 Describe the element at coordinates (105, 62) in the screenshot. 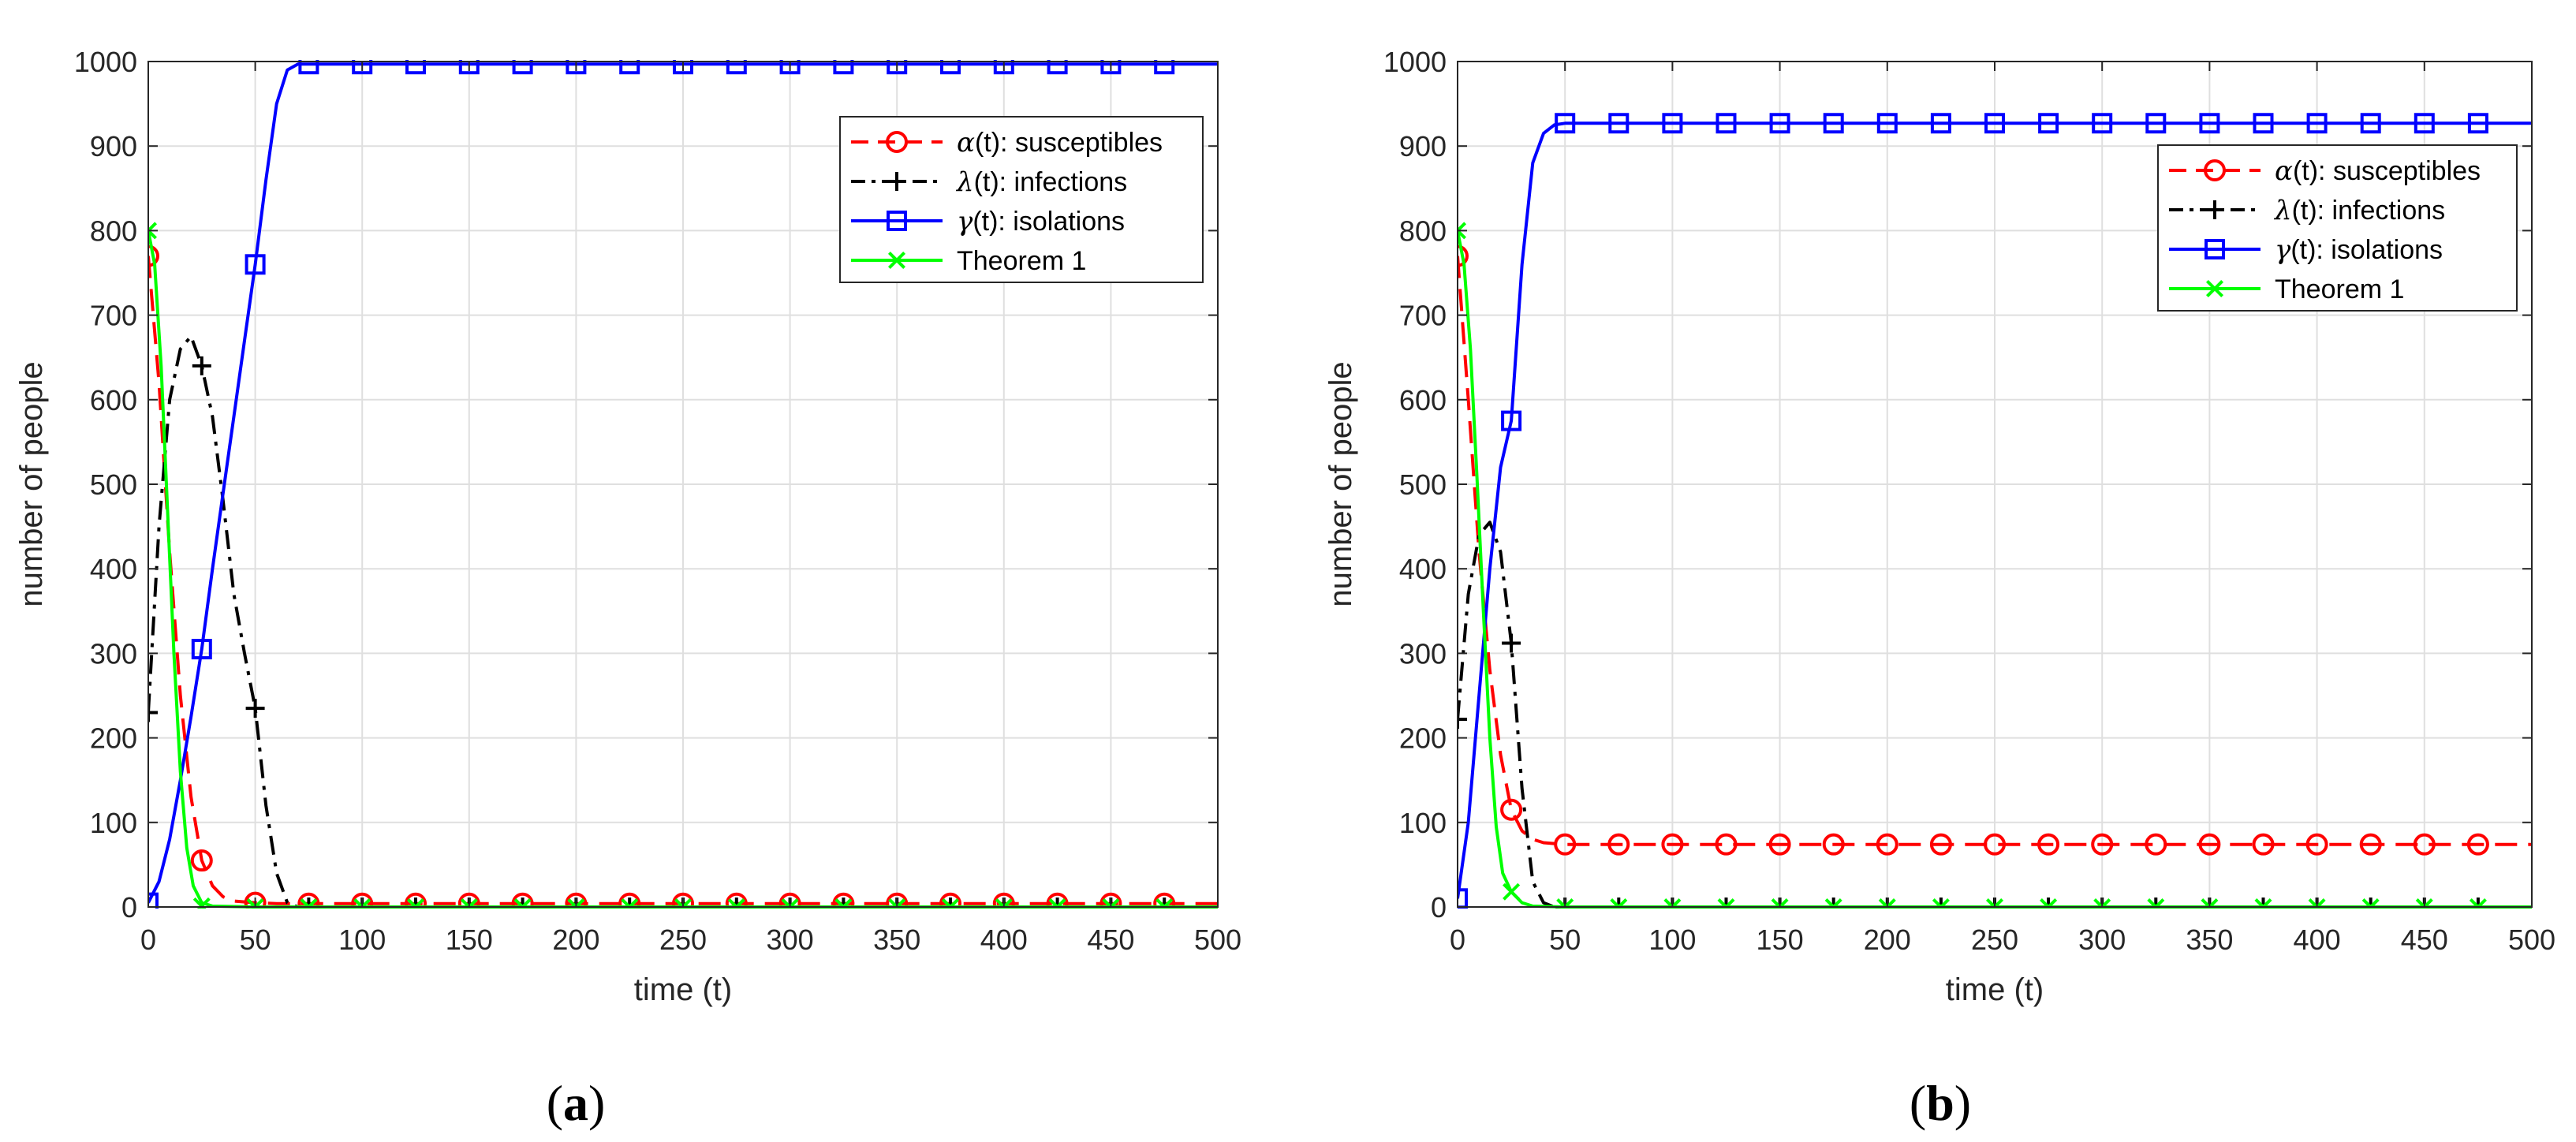

I see `y-tick-label: 1000` at that location.